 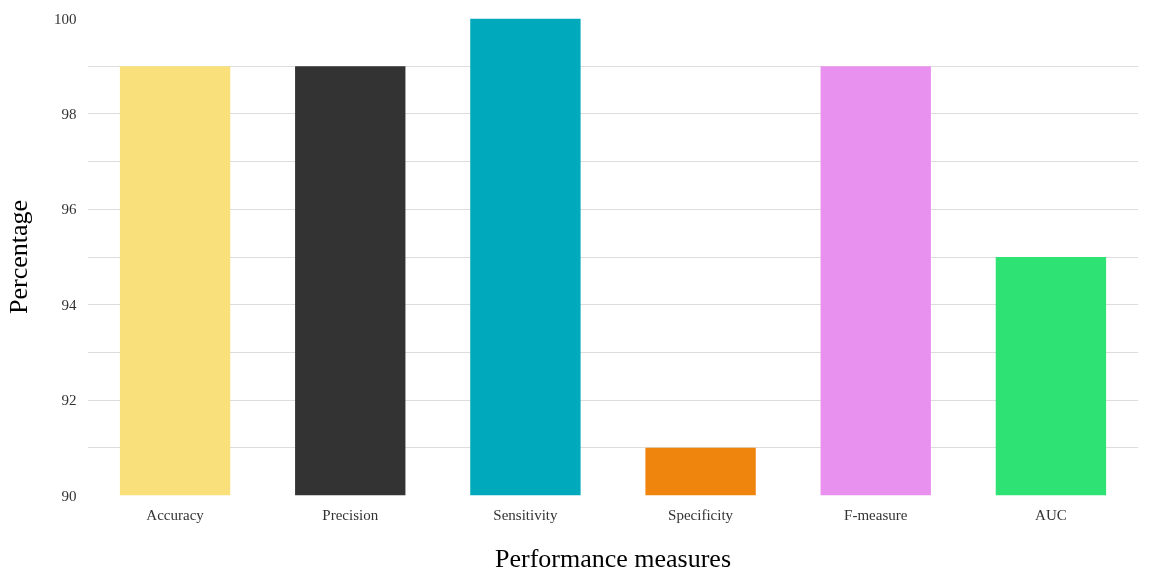 I want to click on x-axis-title: Performance measures, so click(x=613, y=558).